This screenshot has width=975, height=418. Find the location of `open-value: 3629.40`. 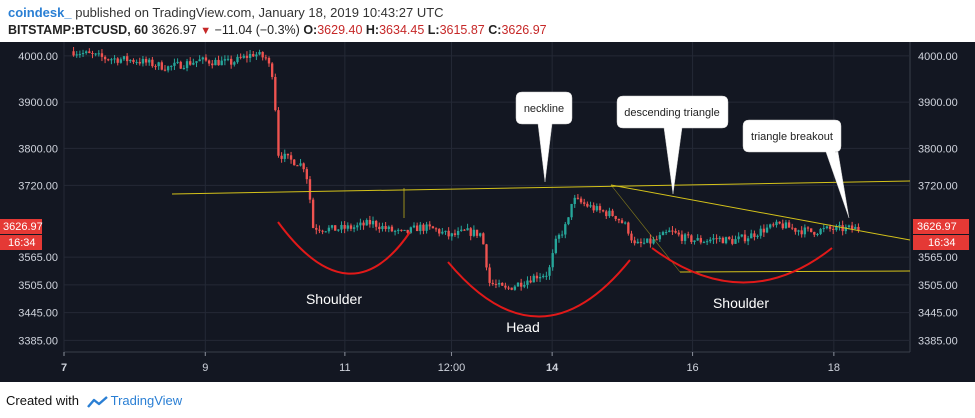

open-value: 3629.40 is located at coordinates (340, 30).